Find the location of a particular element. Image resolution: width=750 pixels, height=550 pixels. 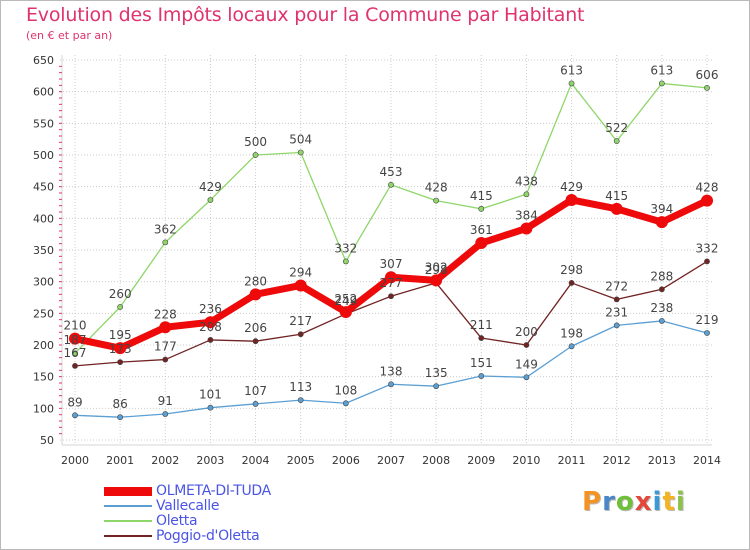

data-label-poggio-d-oletta: 277 is located at coordinates (391, 283).